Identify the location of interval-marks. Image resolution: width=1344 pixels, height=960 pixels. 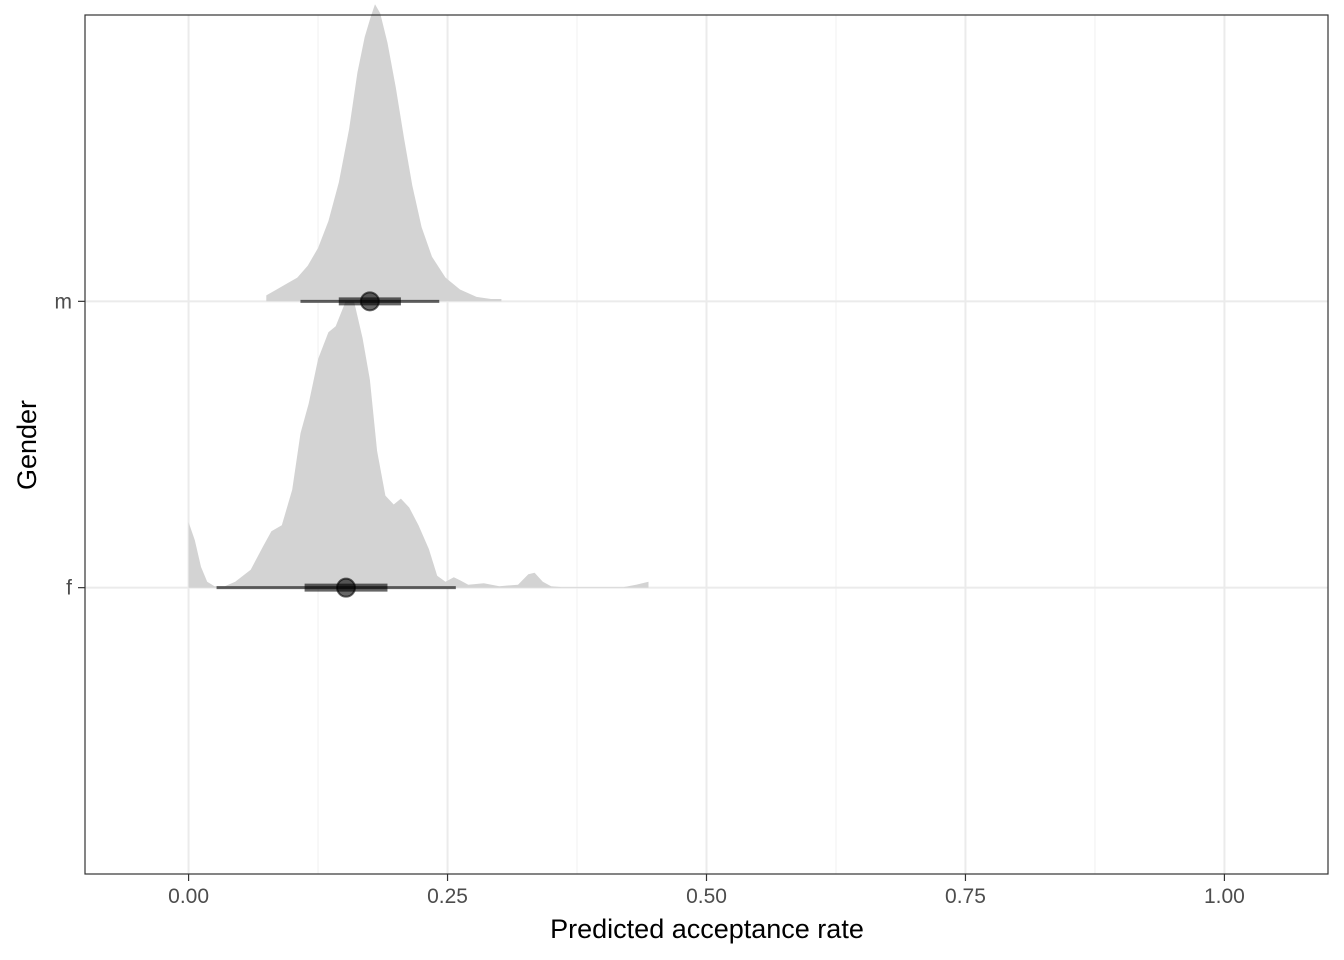
(336, 444).